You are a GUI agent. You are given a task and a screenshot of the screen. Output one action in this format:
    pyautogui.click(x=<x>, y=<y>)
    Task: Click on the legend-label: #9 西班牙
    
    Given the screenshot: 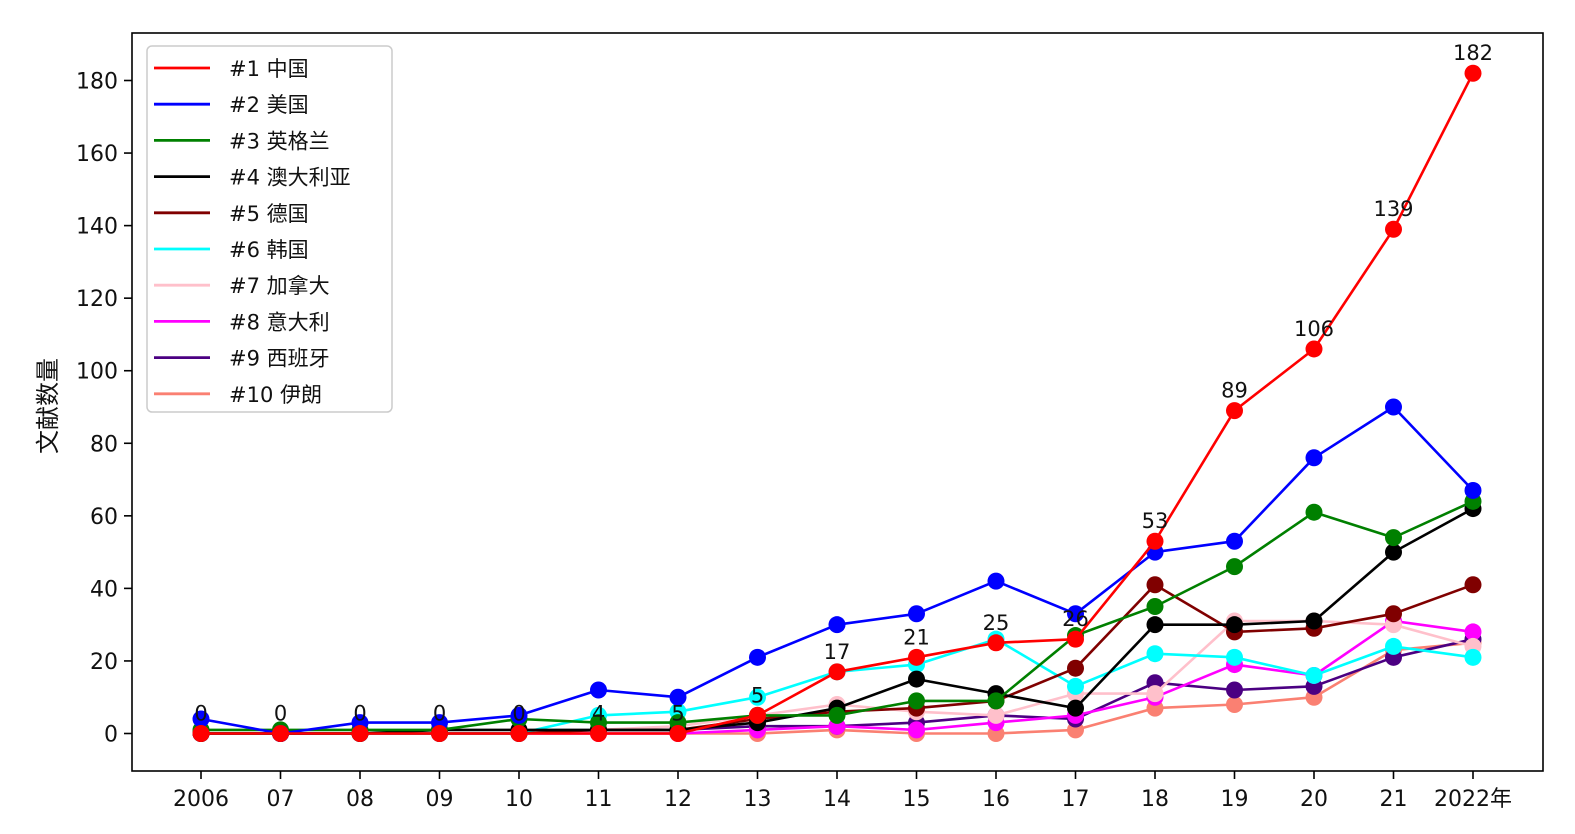 What is the action you would take?
    pyautogui.click(x=279, y=359)
    